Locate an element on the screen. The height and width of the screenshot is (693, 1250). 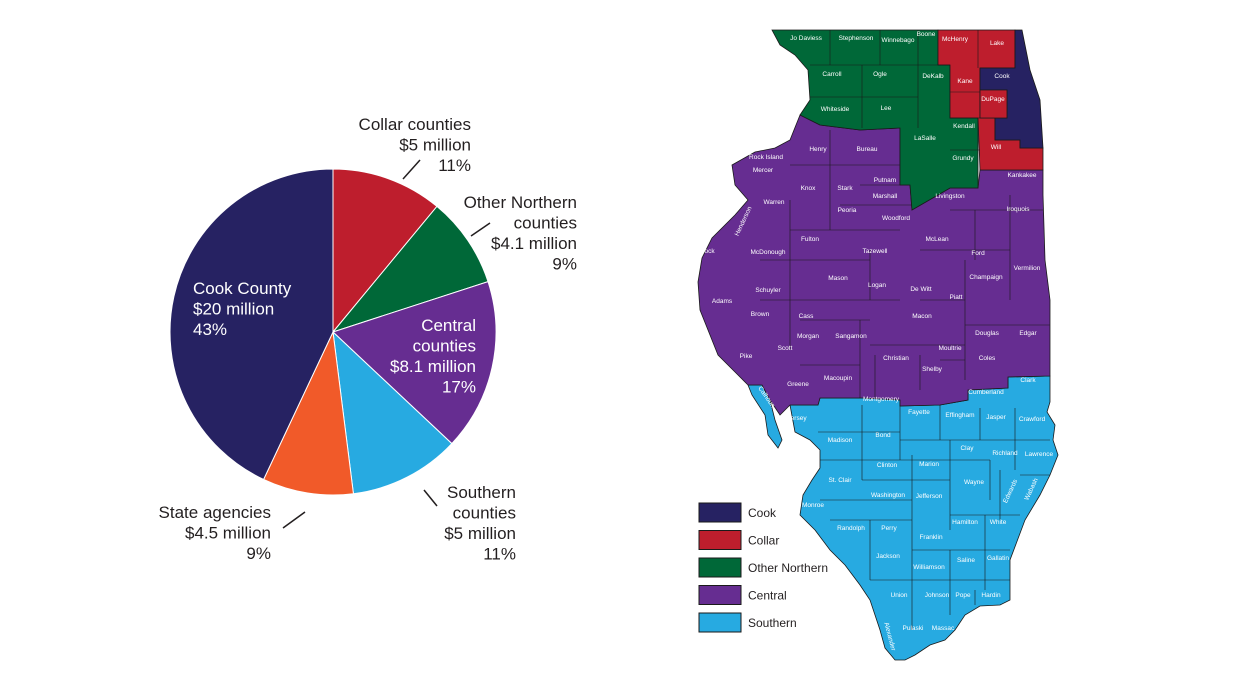
legend-label: Central is located at coordinates (767, 596).